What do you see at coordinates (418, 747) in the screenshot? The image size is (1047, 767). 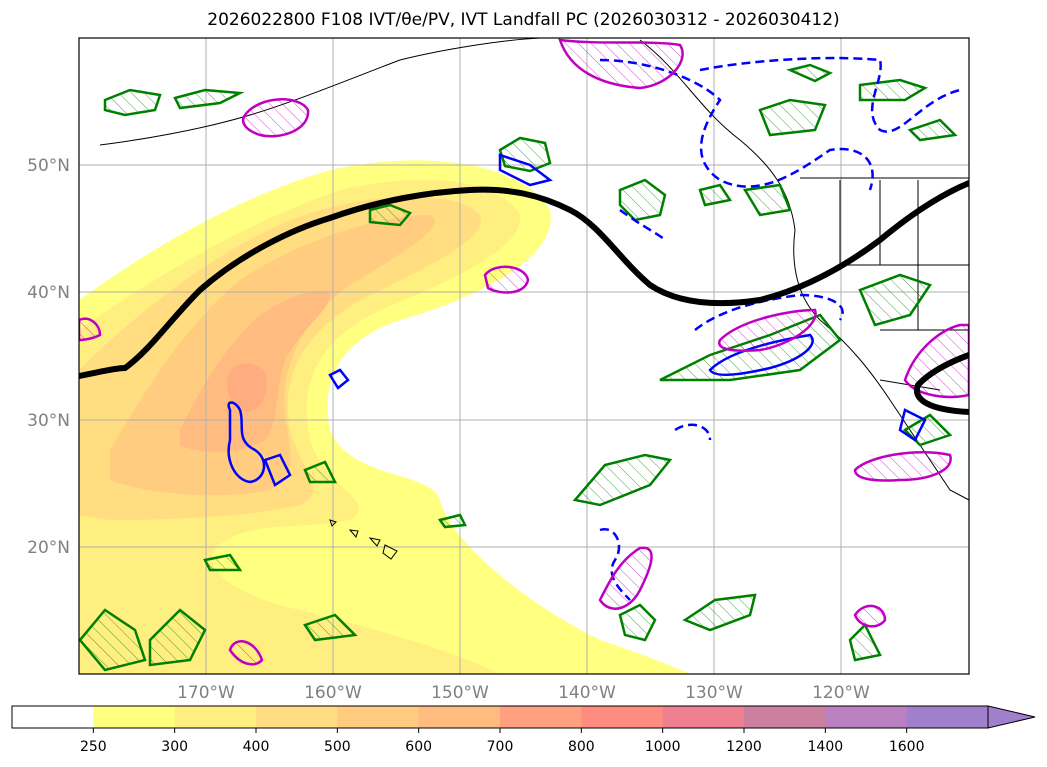 I see `colorbar-tick-label: 600` at bounding box center [418, 747].